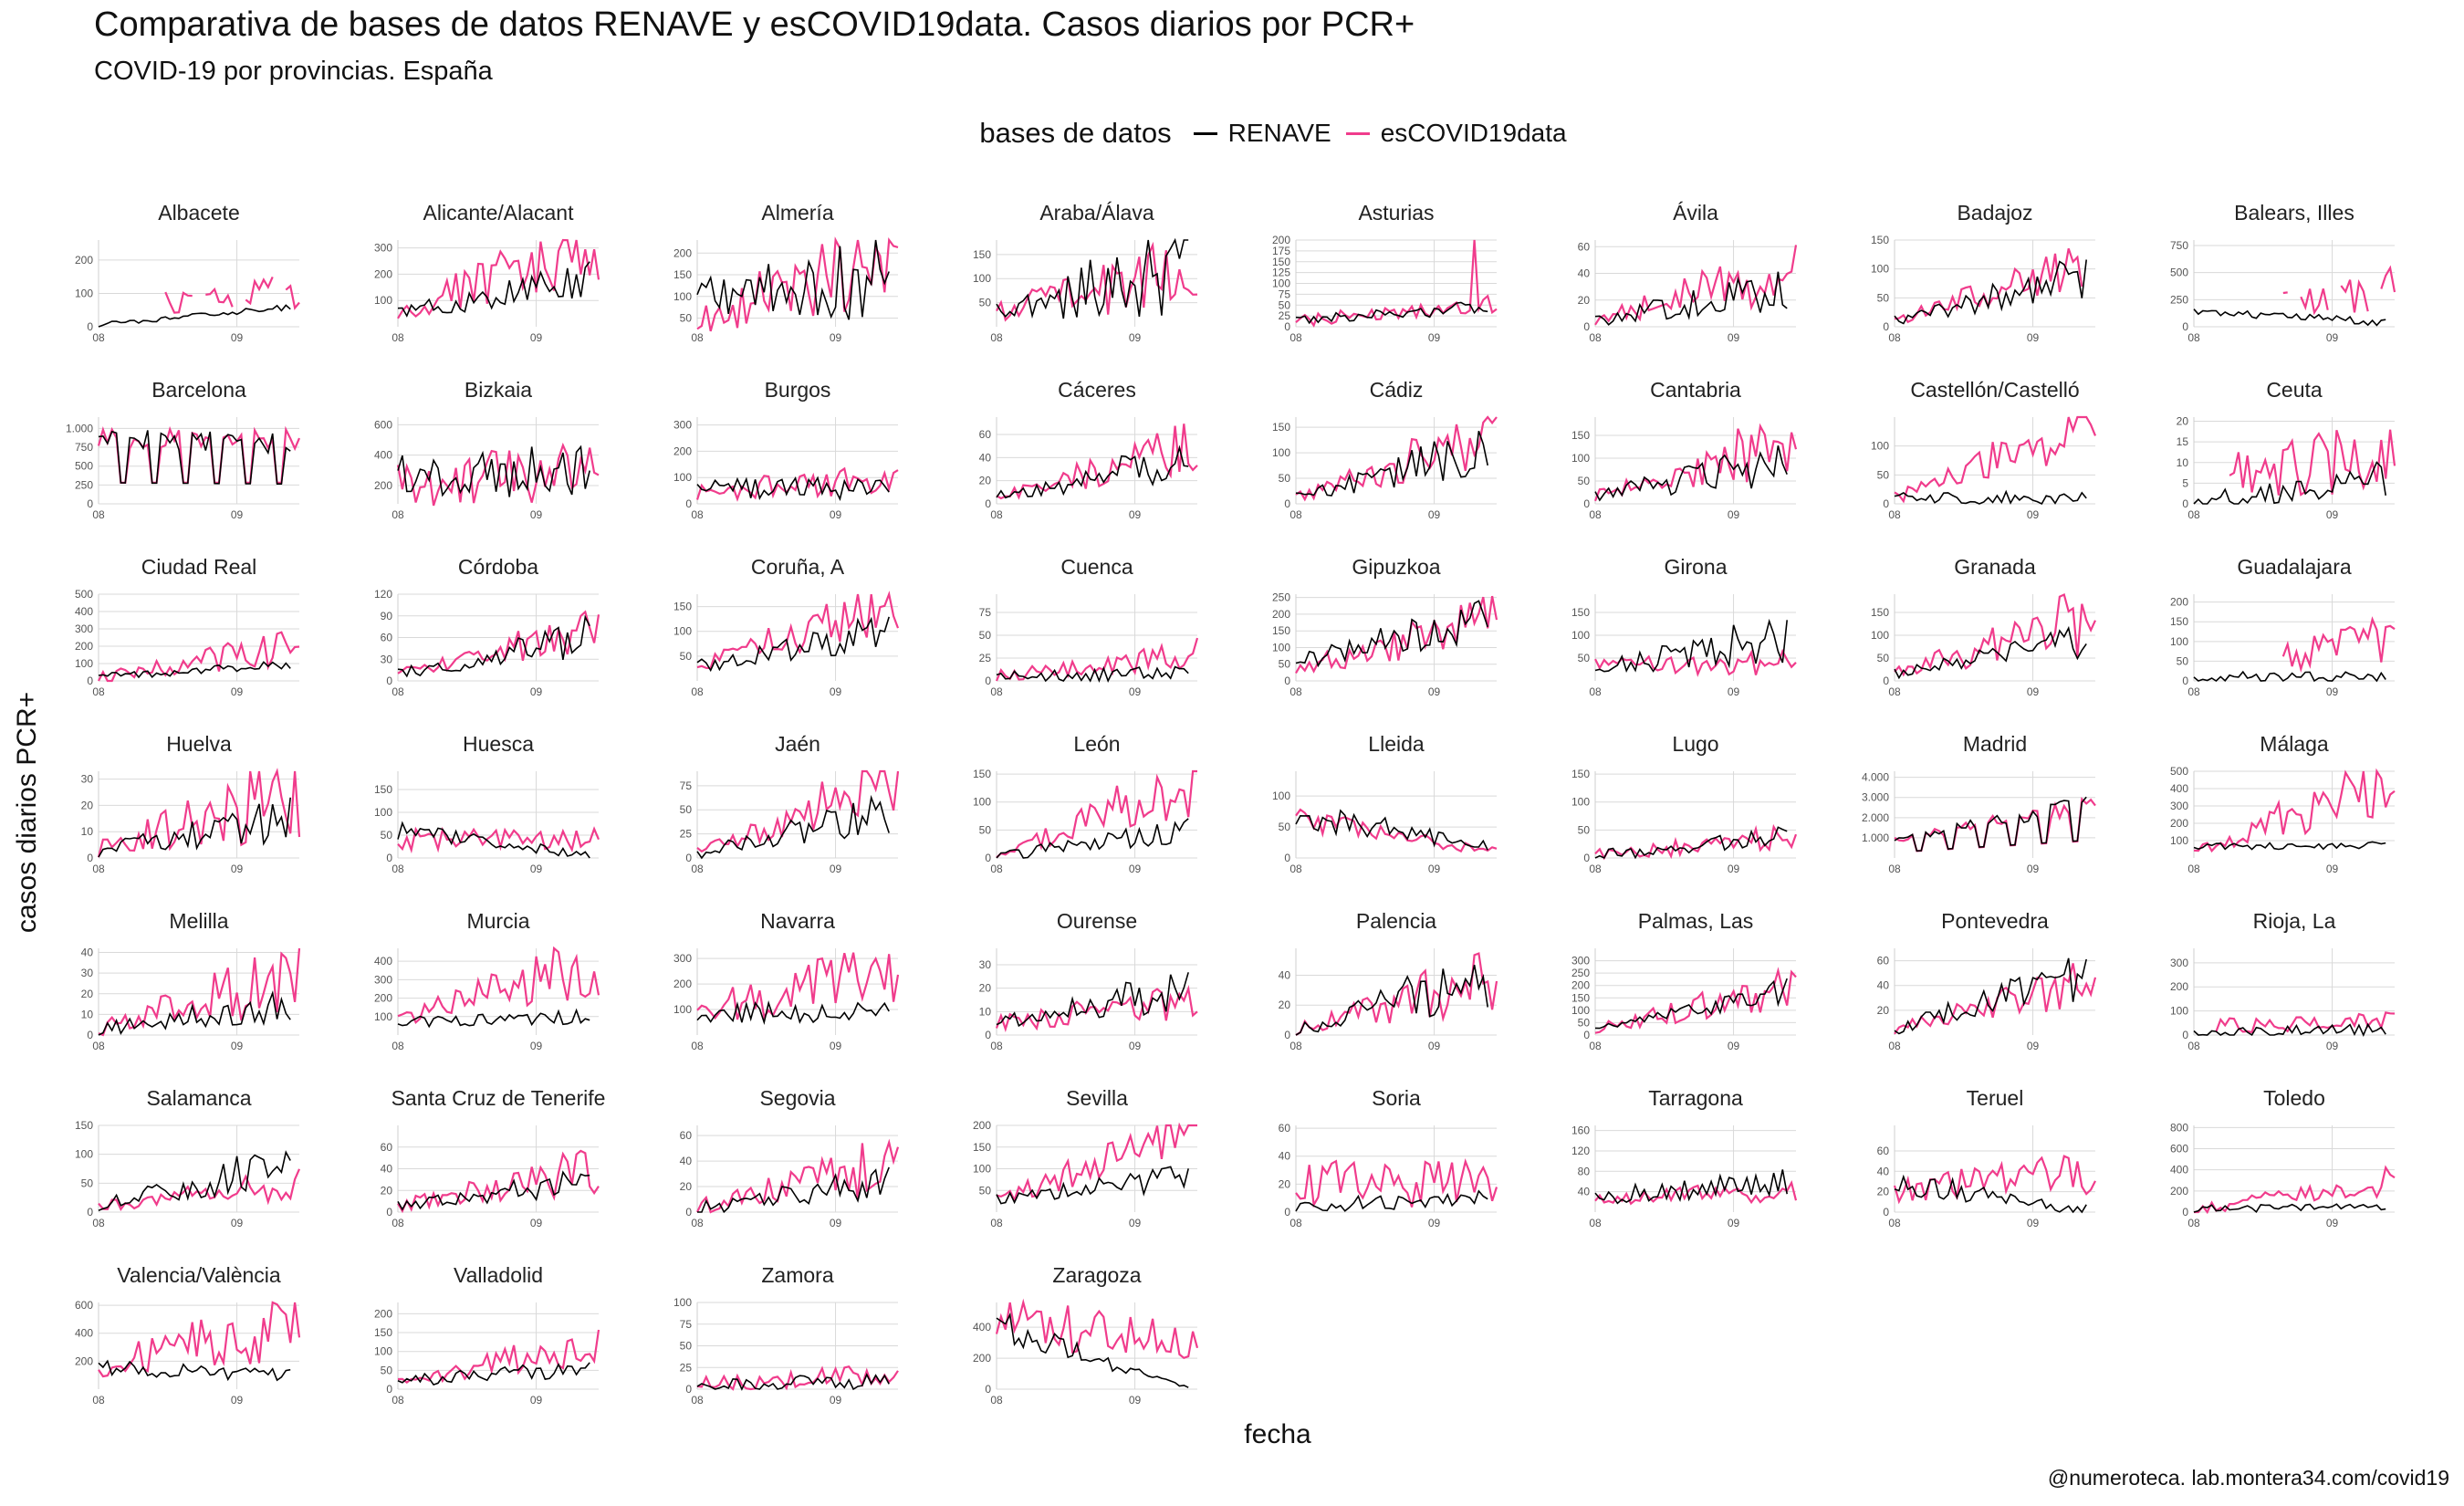 This screenshot has width=2464, height=1506. What do you see at coordinates (2248, 1478) in the screenshot?
I see `caption: @numeroteca. lab.montera34.com/covid19` at bounding box center [2248, 1478].